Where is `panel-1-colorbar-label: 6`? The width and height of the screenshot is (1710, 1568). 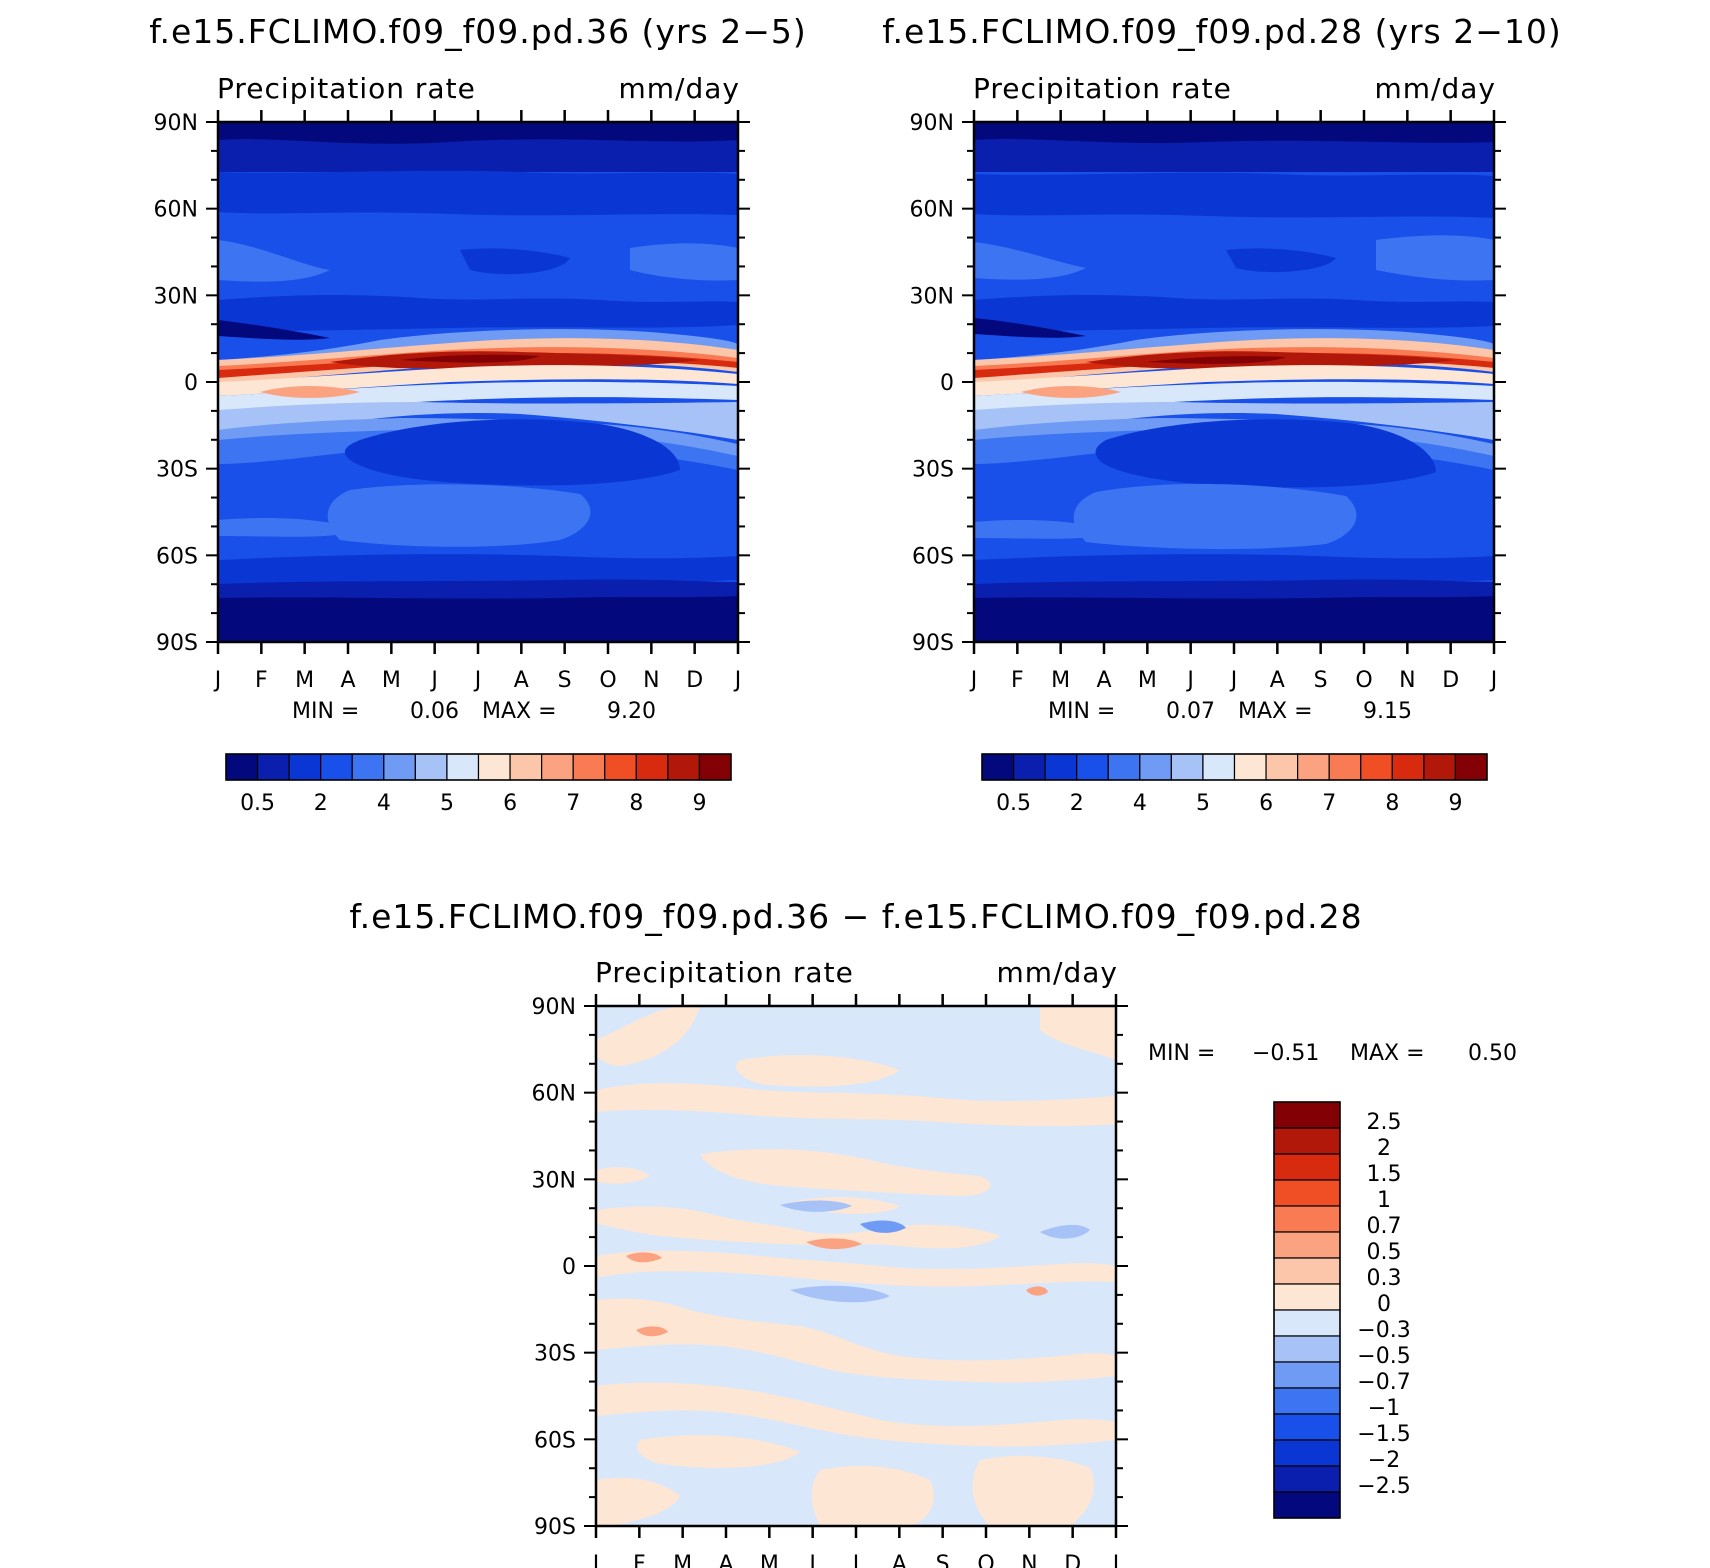 panel-1-colorbar-label: 6 is located at coordinates (510, 803).